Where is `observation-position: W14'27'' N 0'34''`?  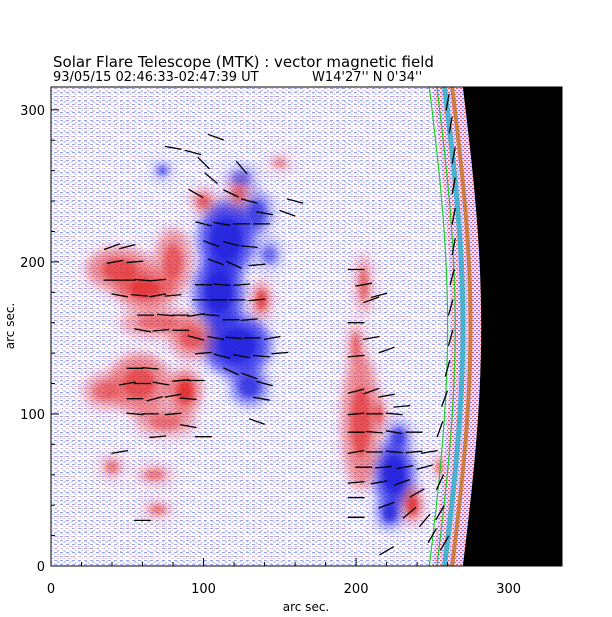
observation-position: W14'27'' N 0'34'' is located at coordinates (367, 77).